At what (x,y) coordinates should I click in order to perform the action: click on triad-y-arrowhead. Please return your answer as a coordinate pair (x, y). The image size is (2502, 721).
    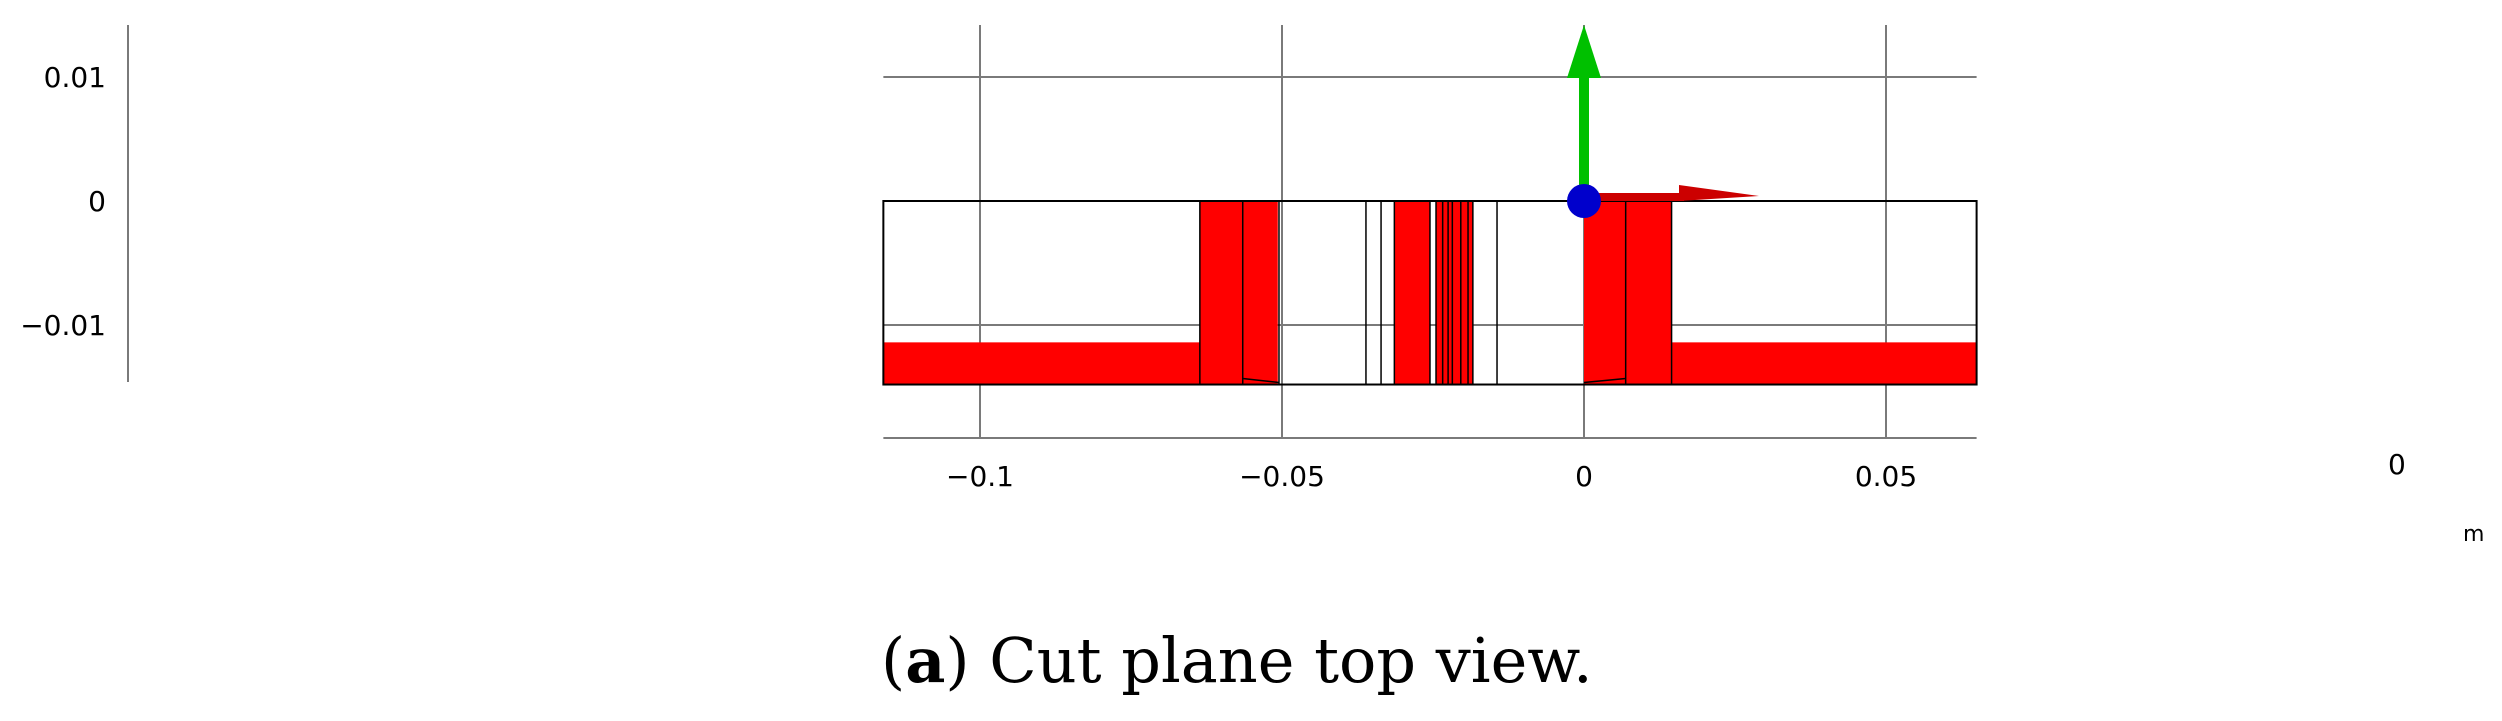
    Looking at the image, I should click on (1584, 51).